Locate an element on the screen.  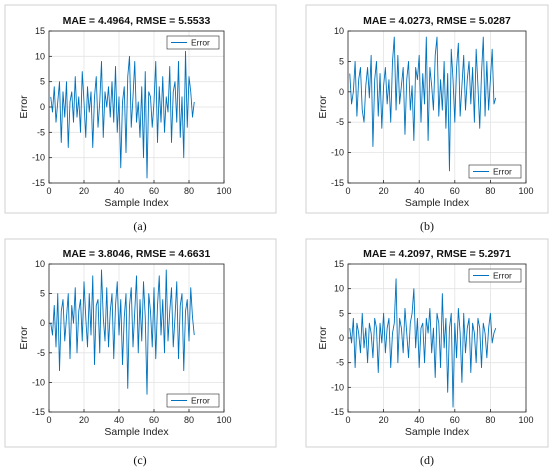
chart-title: MAE = 4.4964, RMSE = 5.5533 is located at coordinates (137, 21).